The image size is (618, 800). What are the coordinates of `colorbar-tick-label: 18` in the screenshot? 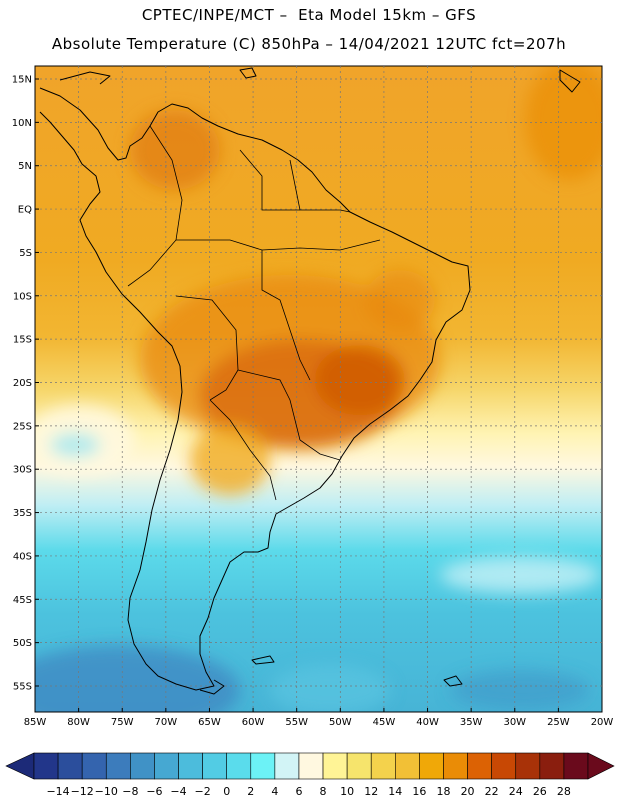 It's located at (443, 791).